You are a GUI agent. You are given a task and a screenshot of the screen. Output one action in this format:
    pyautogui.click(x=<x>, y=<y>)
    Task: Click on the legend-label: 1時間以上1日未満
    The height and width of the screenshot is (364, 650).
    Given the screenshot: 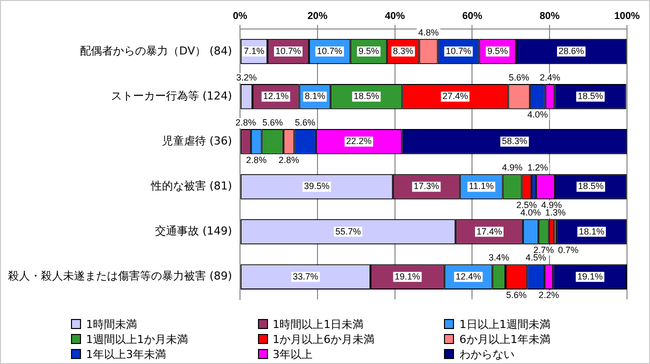 What is the action you would take?
    pyautogui.click(x=318, y=324)
    